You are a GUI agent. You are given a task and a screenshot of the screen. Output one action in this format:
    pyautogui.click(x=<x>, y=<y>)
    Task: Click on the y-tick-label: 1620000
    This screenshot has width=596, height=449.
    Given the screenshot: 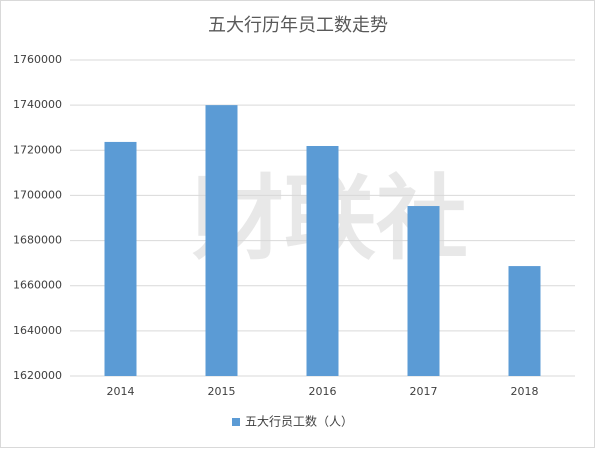 What is the action you would take?
    pyautogui.click(x=37, y=375)
    